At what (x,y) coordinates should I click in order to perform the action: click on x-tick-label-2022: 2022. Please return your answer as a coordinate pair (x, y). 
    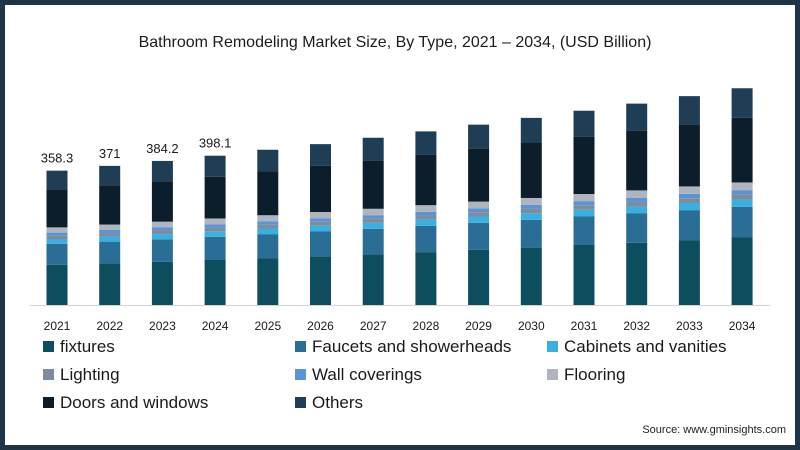
    Looking at the image, I should click on (109, 326).